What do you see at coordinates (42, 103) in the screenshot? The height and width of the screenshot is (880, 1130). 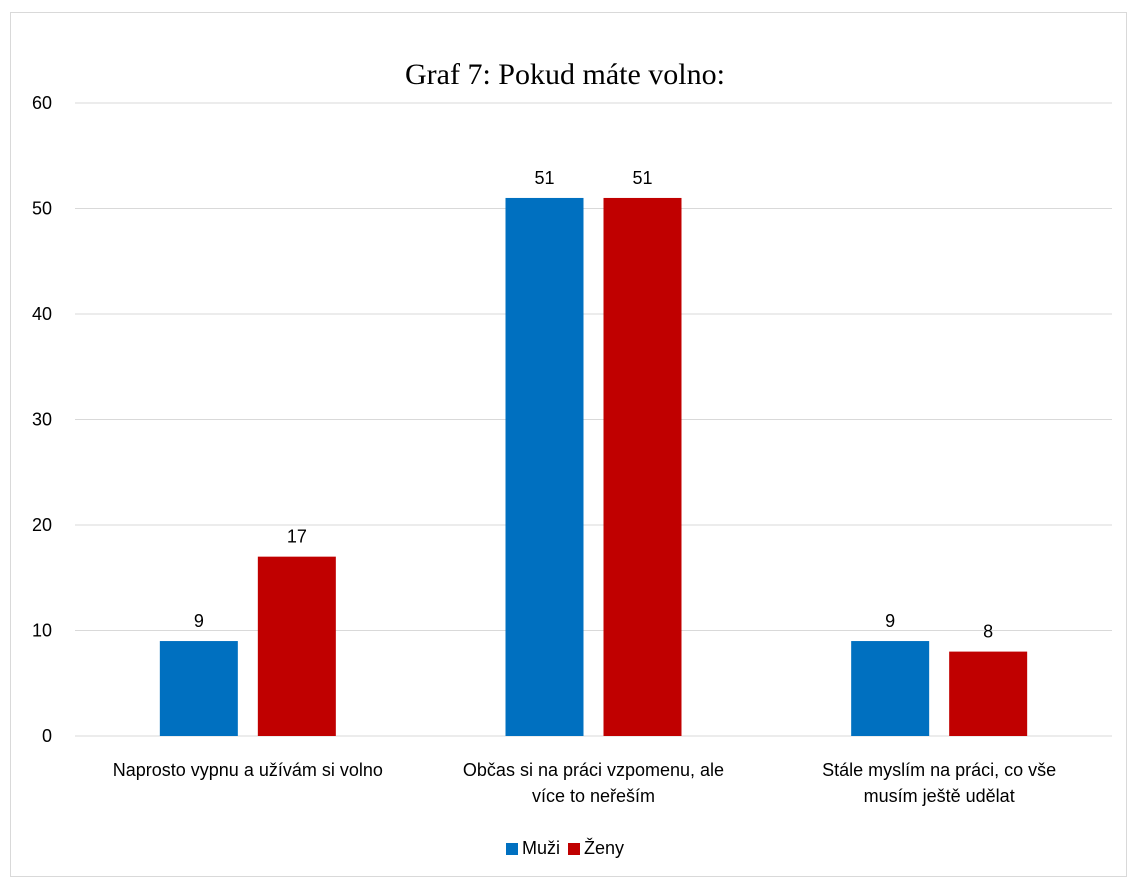 I see `y-tick-label: 60` at bounding box center [42, 103].